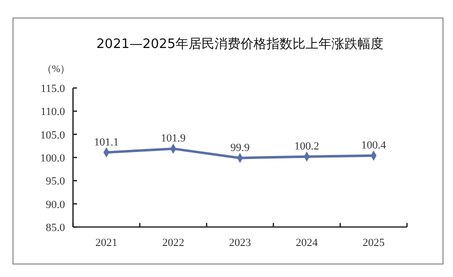  What do you see at coordinates (53, 112) in the screenshot?
I see `y-tick-label: 110.0` at bounding box center [53, 112].